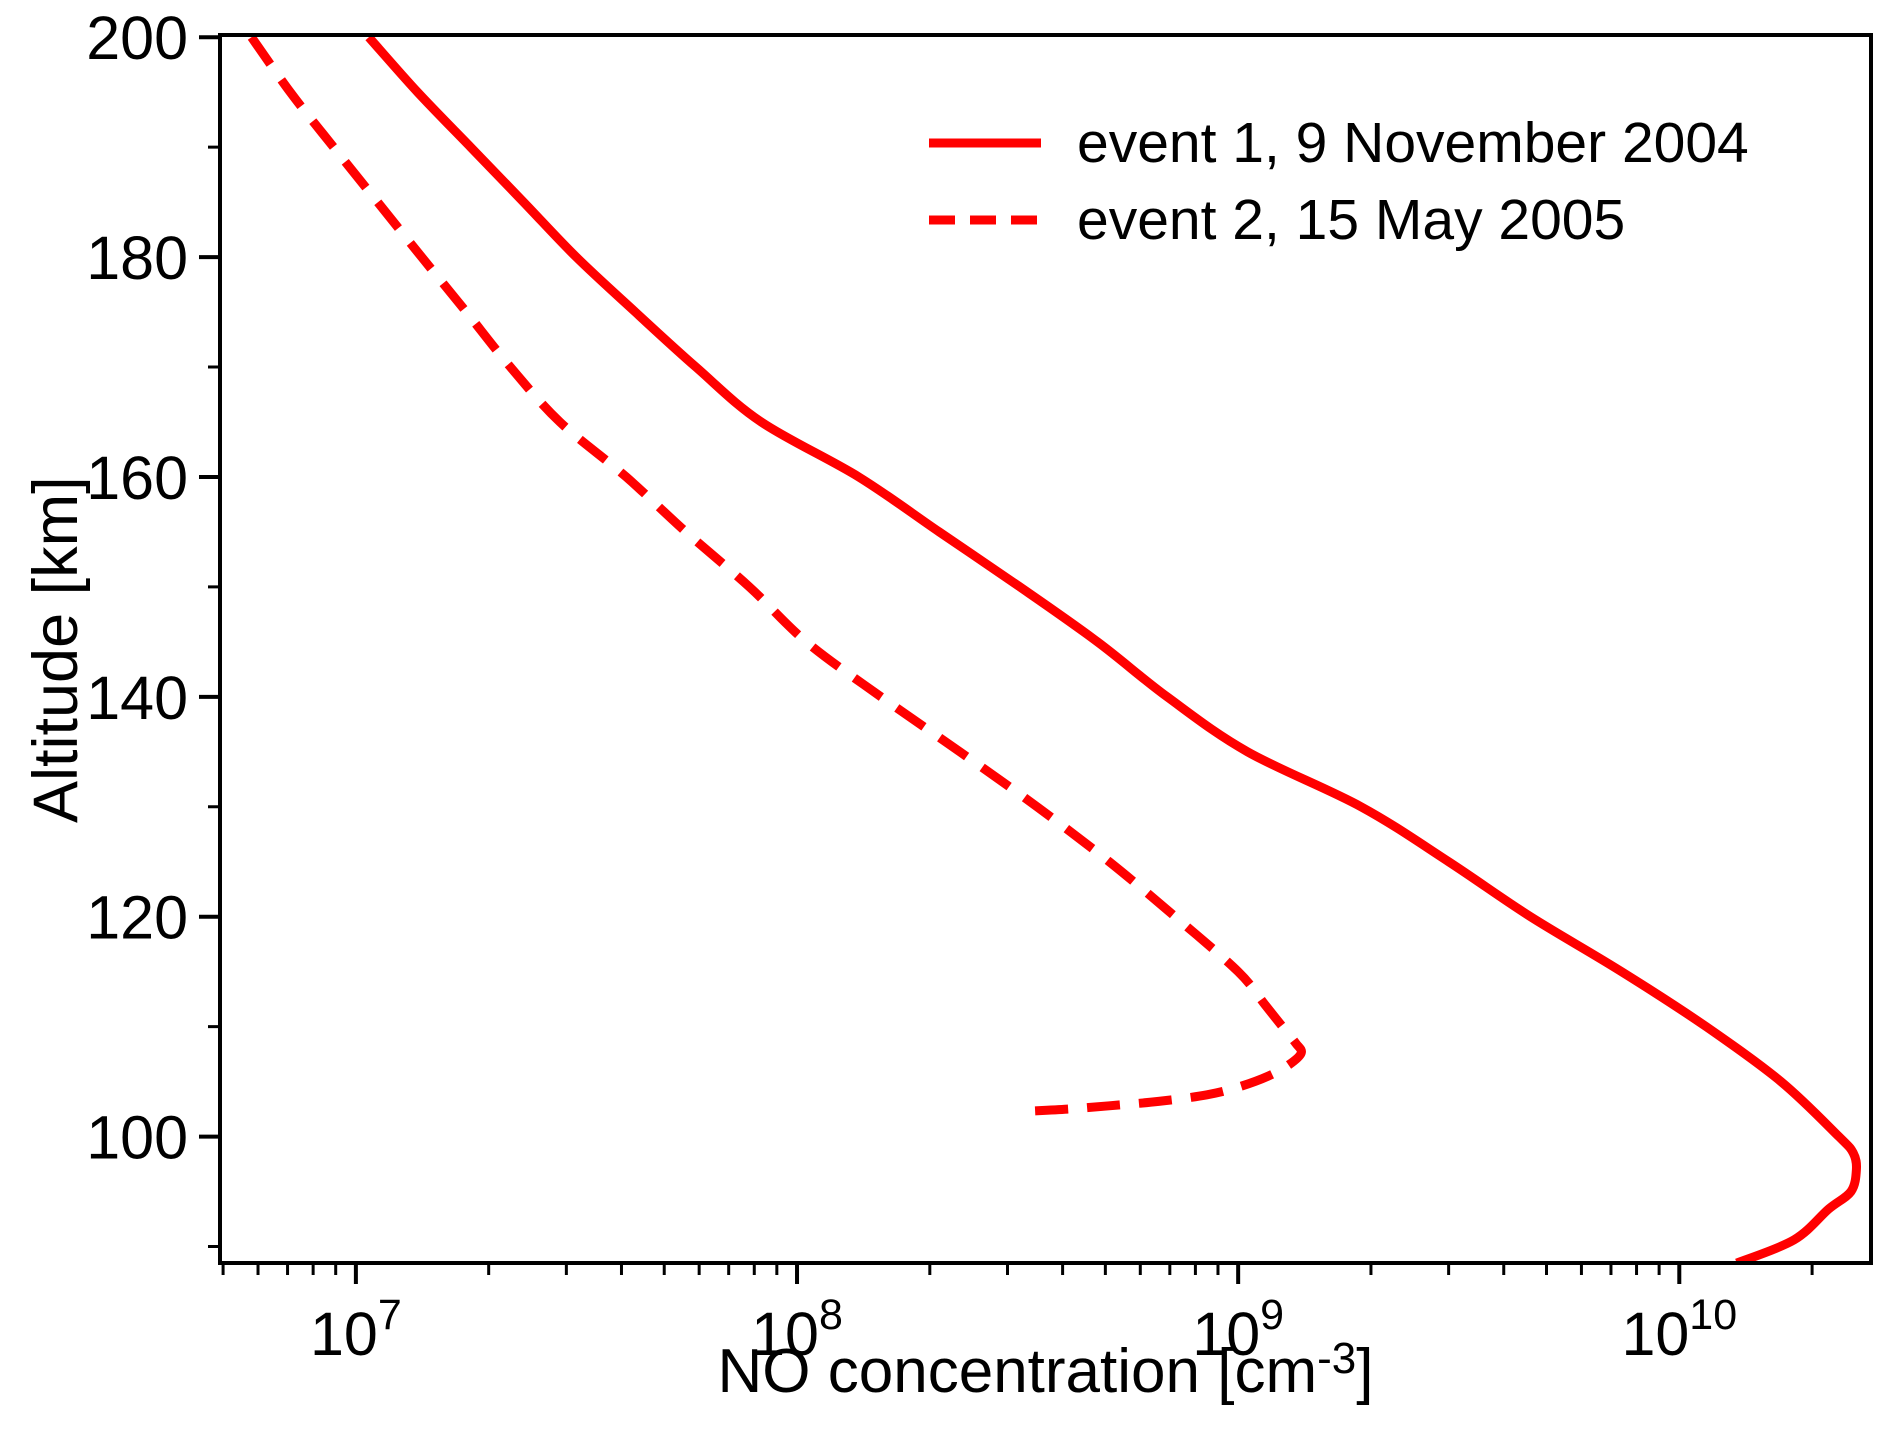  What do you see at coordinates (137, 1138) in the screenshot?
I see `y-axis-tick-label: 100` at bounding box center [137, 1138].